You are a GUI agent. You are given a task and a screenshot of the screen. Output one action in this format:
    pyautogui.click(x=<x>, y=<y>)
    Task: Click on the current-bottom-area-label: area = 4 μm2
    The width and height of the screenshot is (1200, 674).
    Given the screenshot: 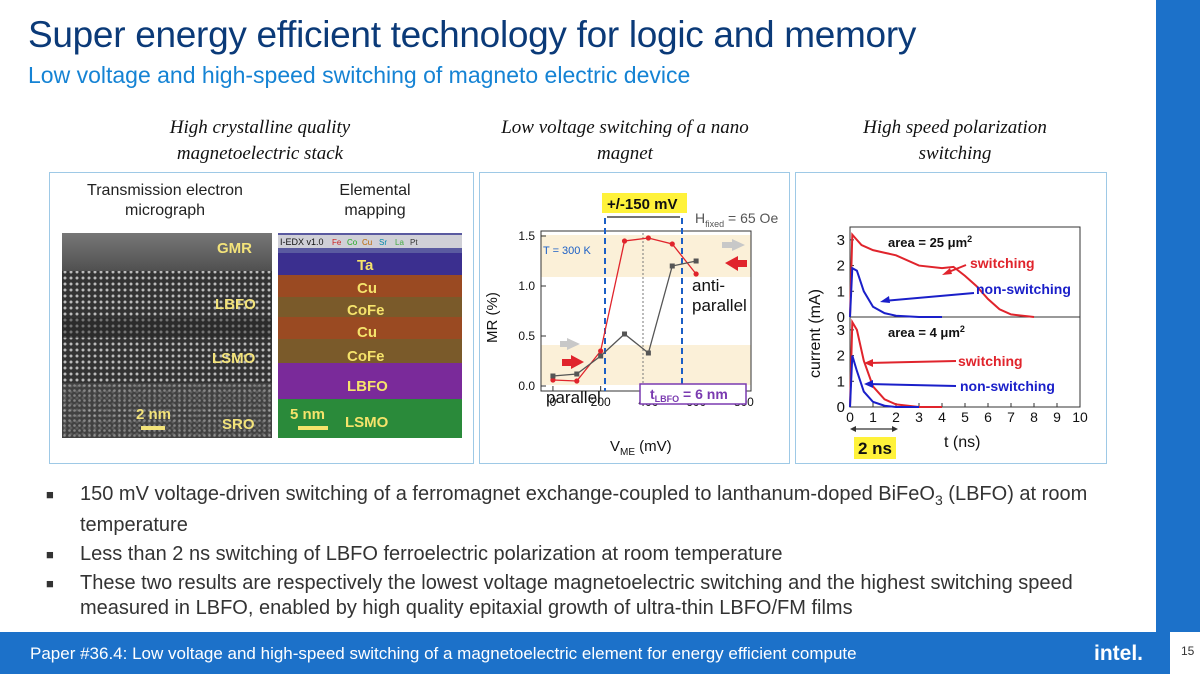 What is the action you would take?
    pyautogui.click(x=926, y=332)
    